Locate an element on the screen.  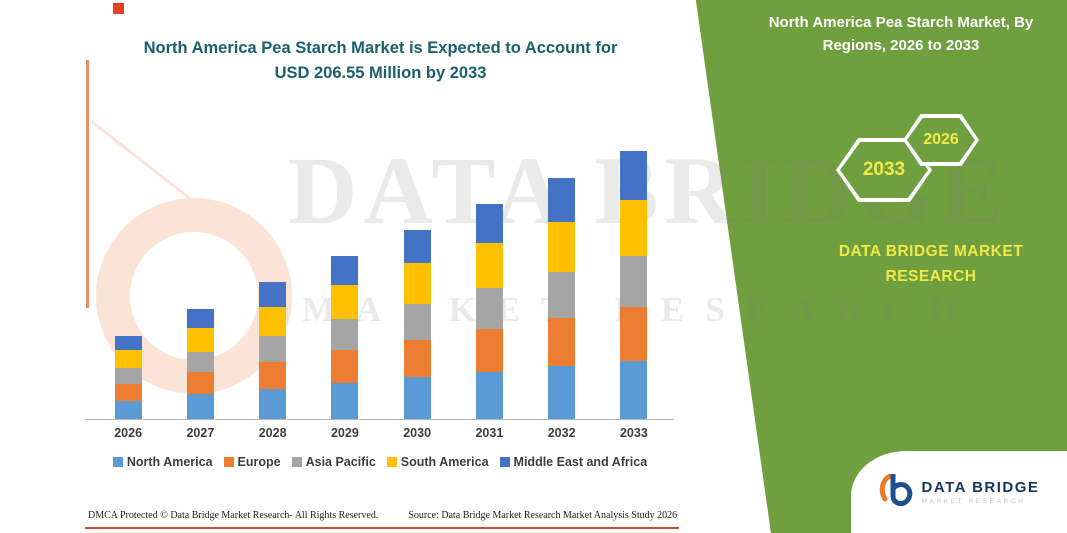
bar-2031 is located at coordinates (489, 285).